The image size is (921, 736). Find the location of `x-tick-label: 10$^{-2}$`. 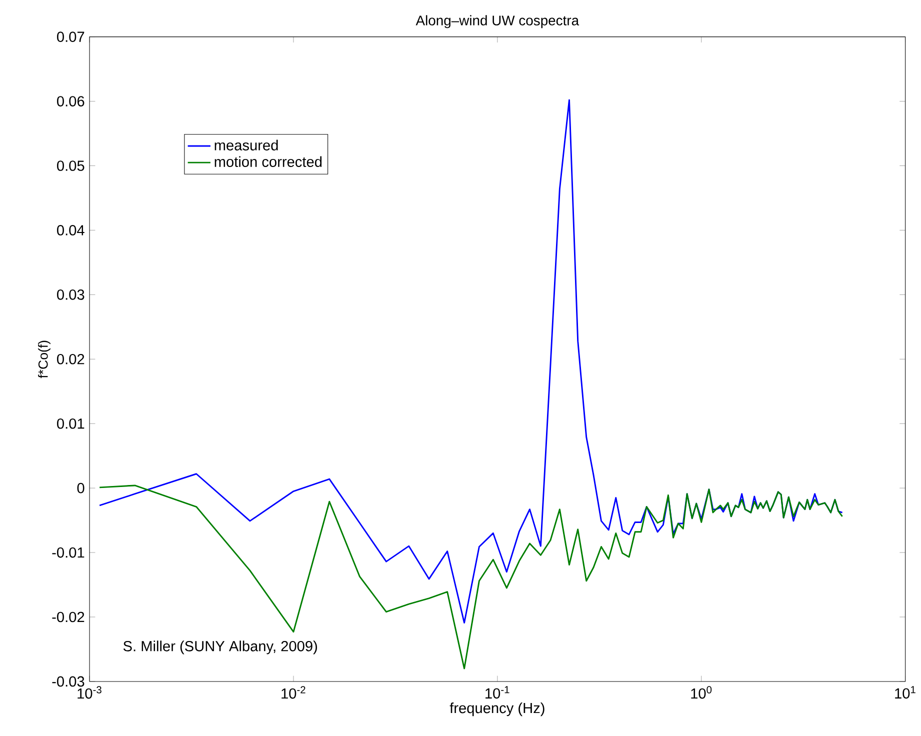

x-tick-label: 10$^{-2}$ is located at coordinates (294, 692).